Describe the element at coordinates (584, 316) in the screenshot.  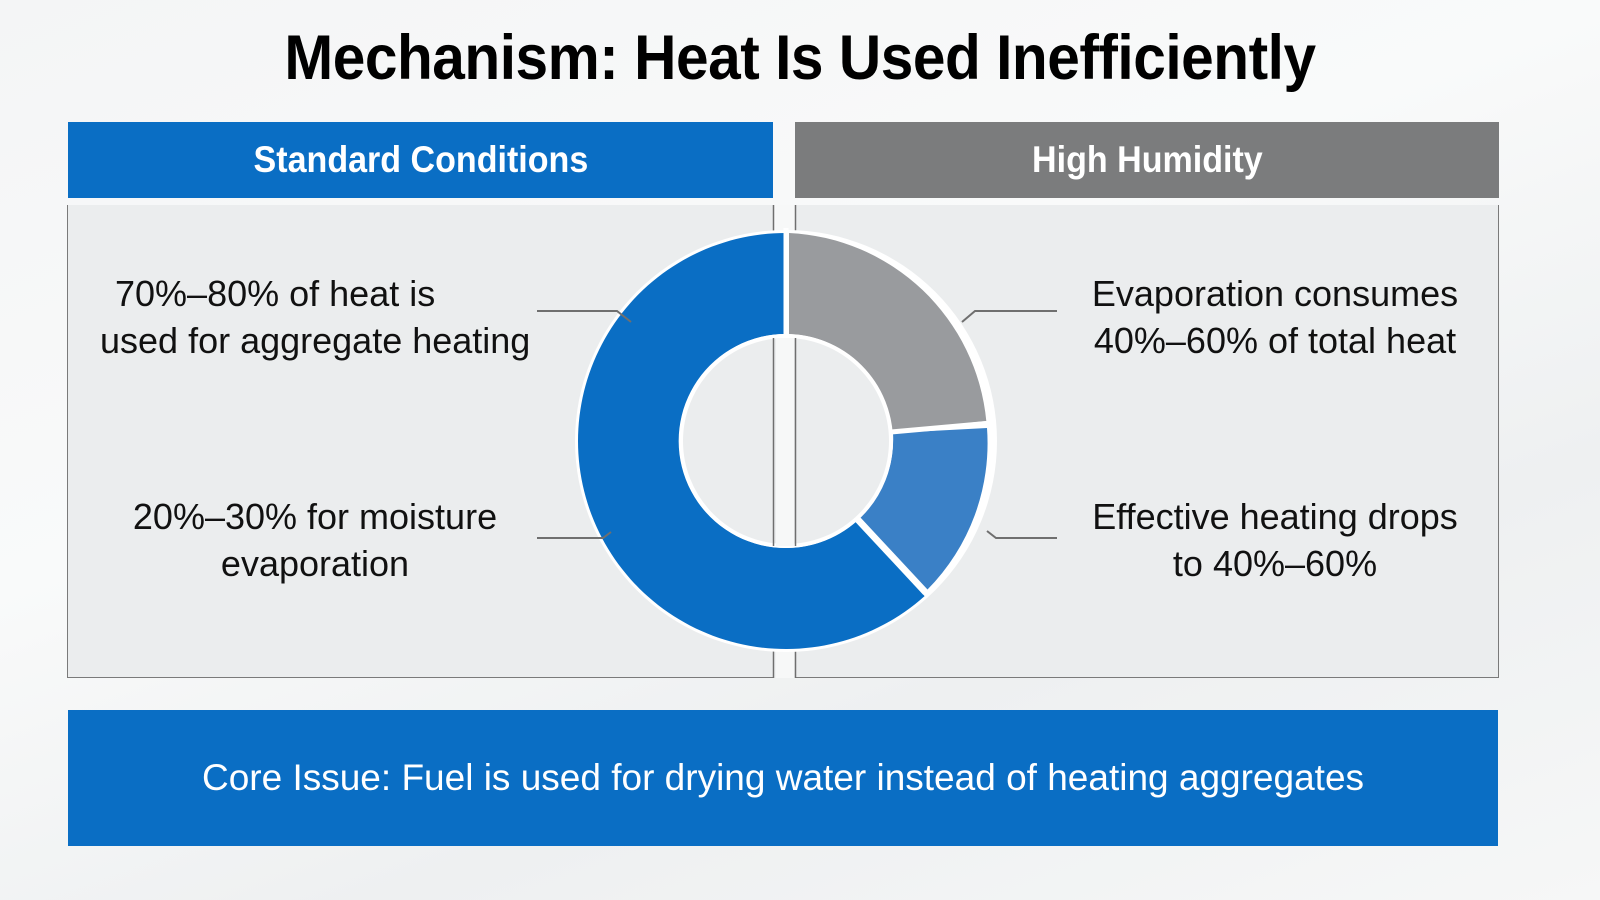
I see `leader-line-aggregate` at that location.